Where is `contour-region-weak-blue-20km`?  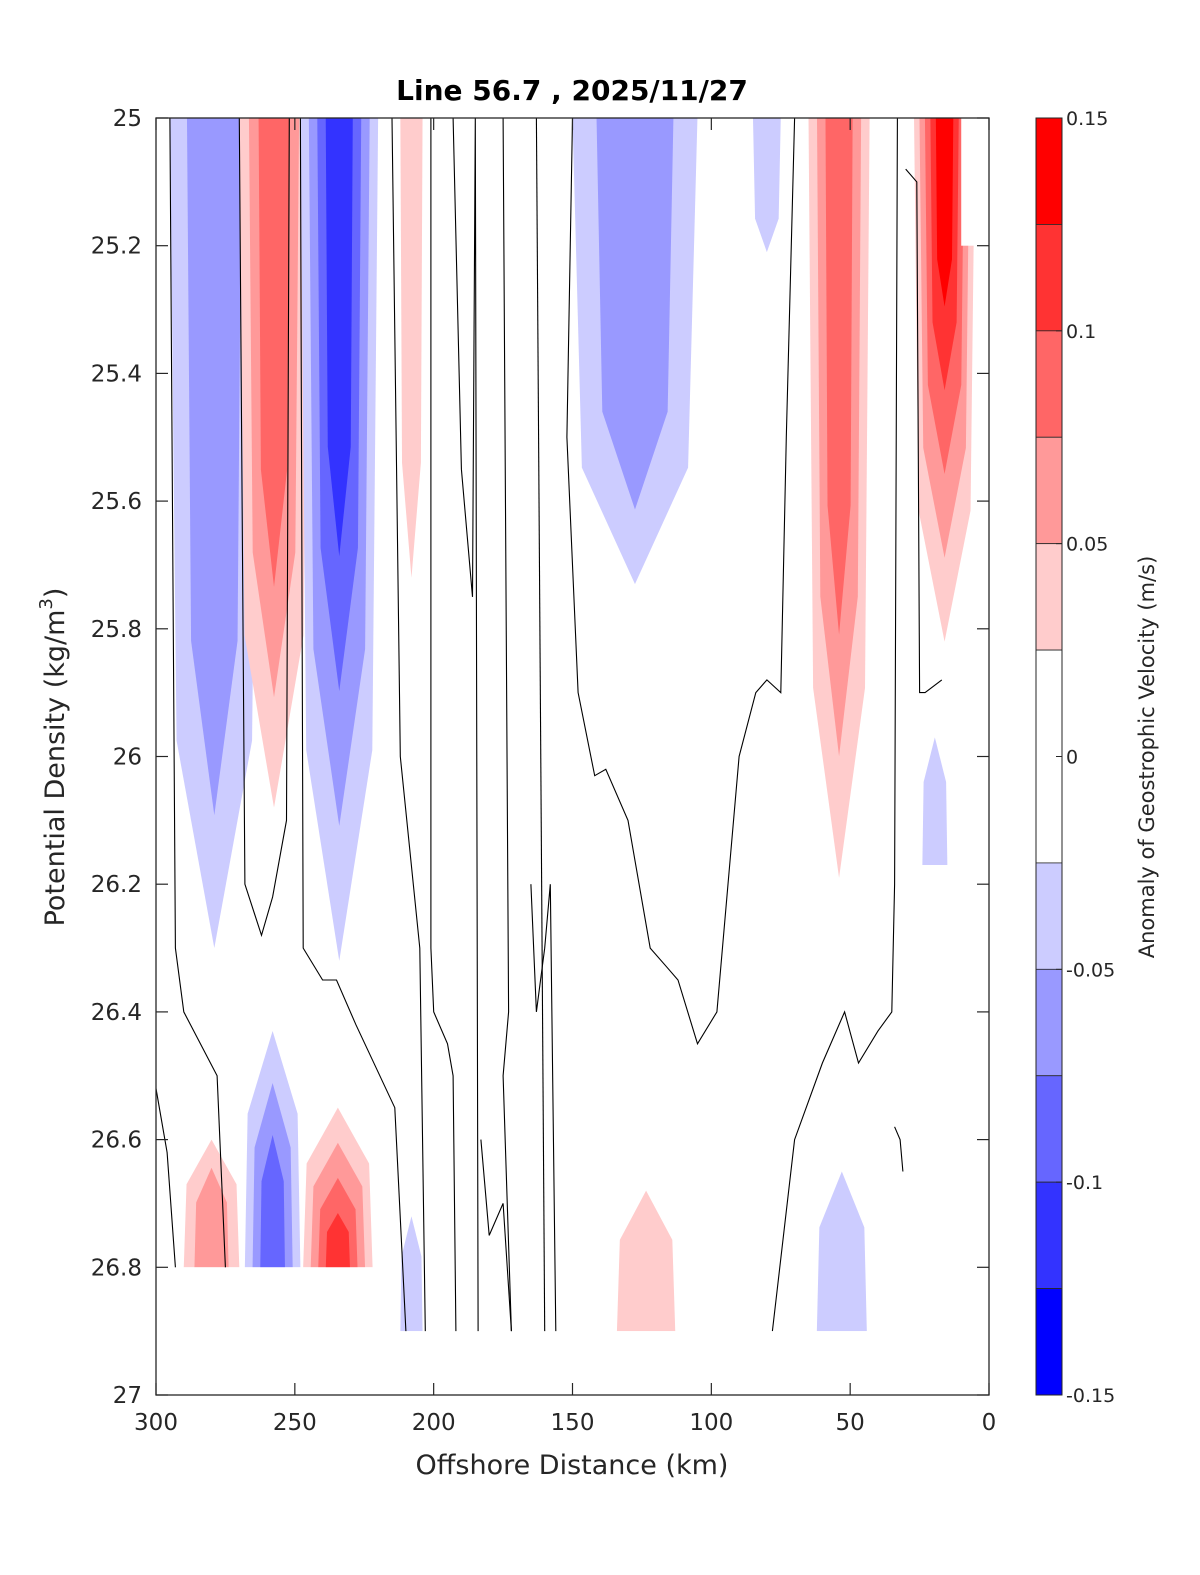 contour-region-weak-blue-20km is located at coordinates (935, 801).